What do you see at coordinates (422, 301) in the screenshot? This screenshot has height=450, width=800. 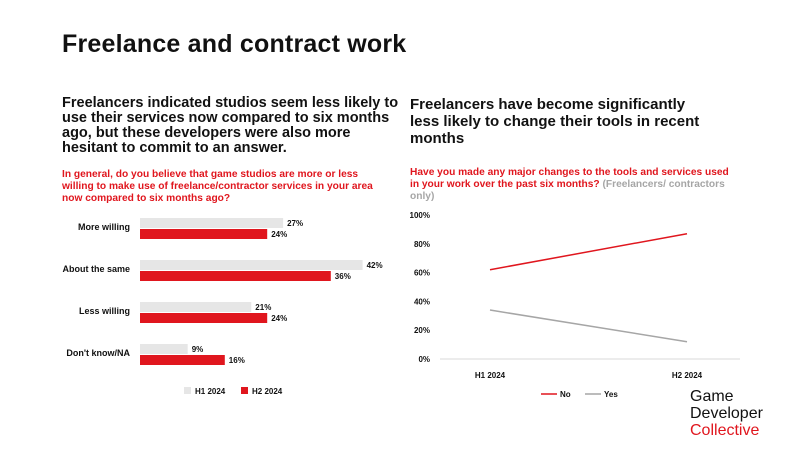 I see `y-tick-label: 40%` at bounding box center [422, 301].